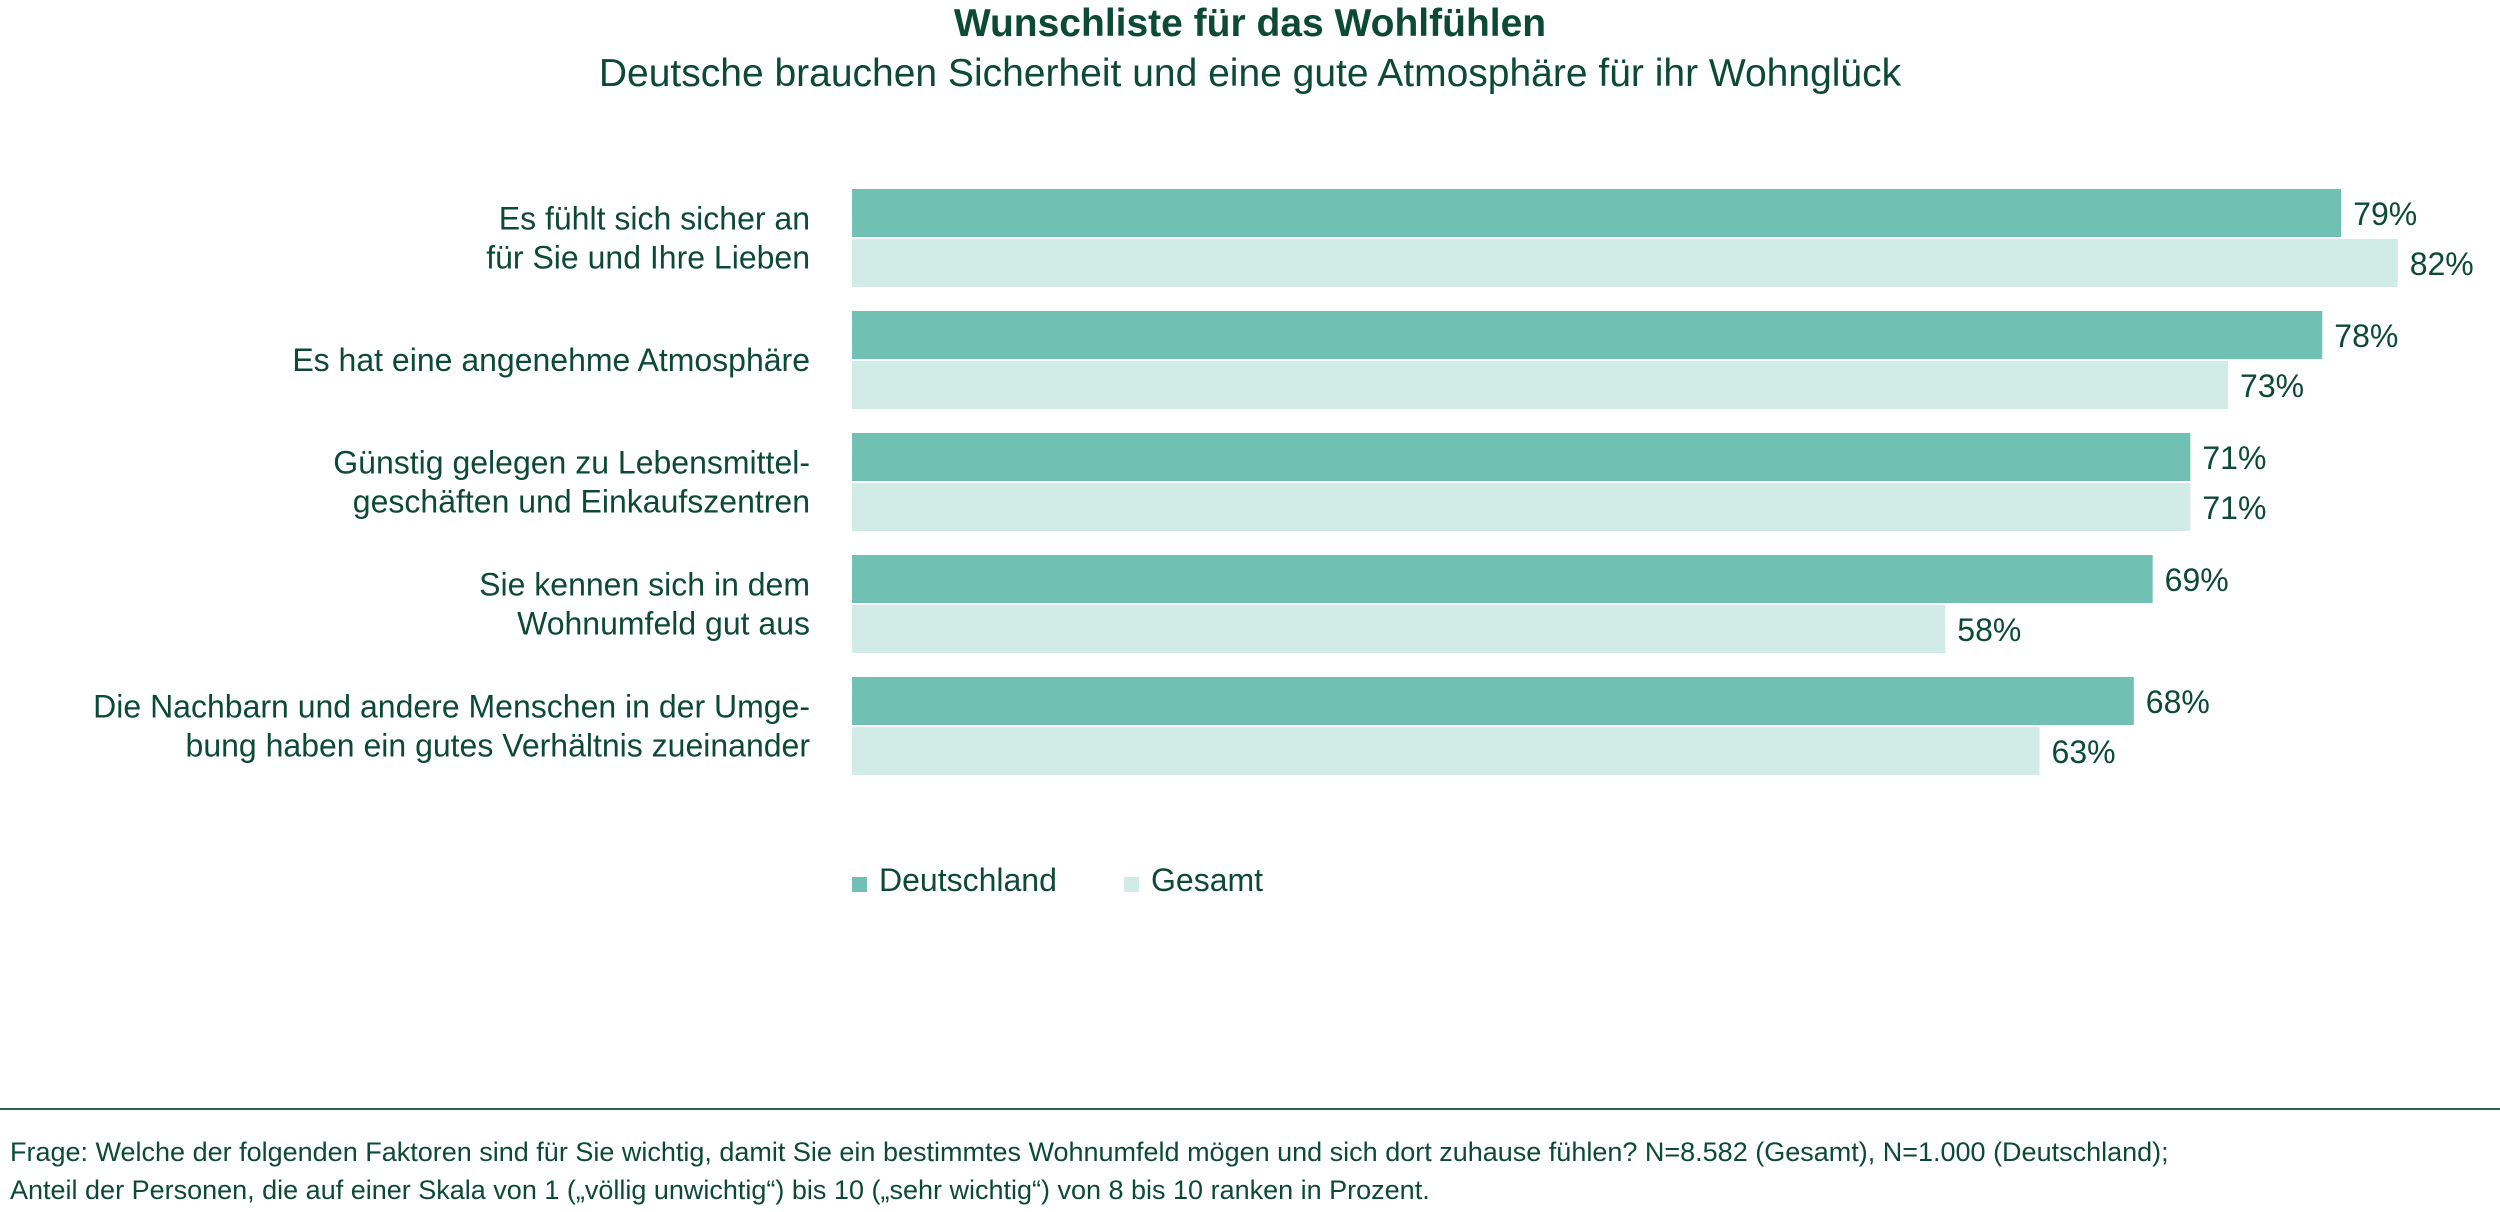  What do you see at coordinates (648, 258) in the screenshot?
I see `category-label: für Sie und Ihre Lieben` at bounding box center [648, 258].